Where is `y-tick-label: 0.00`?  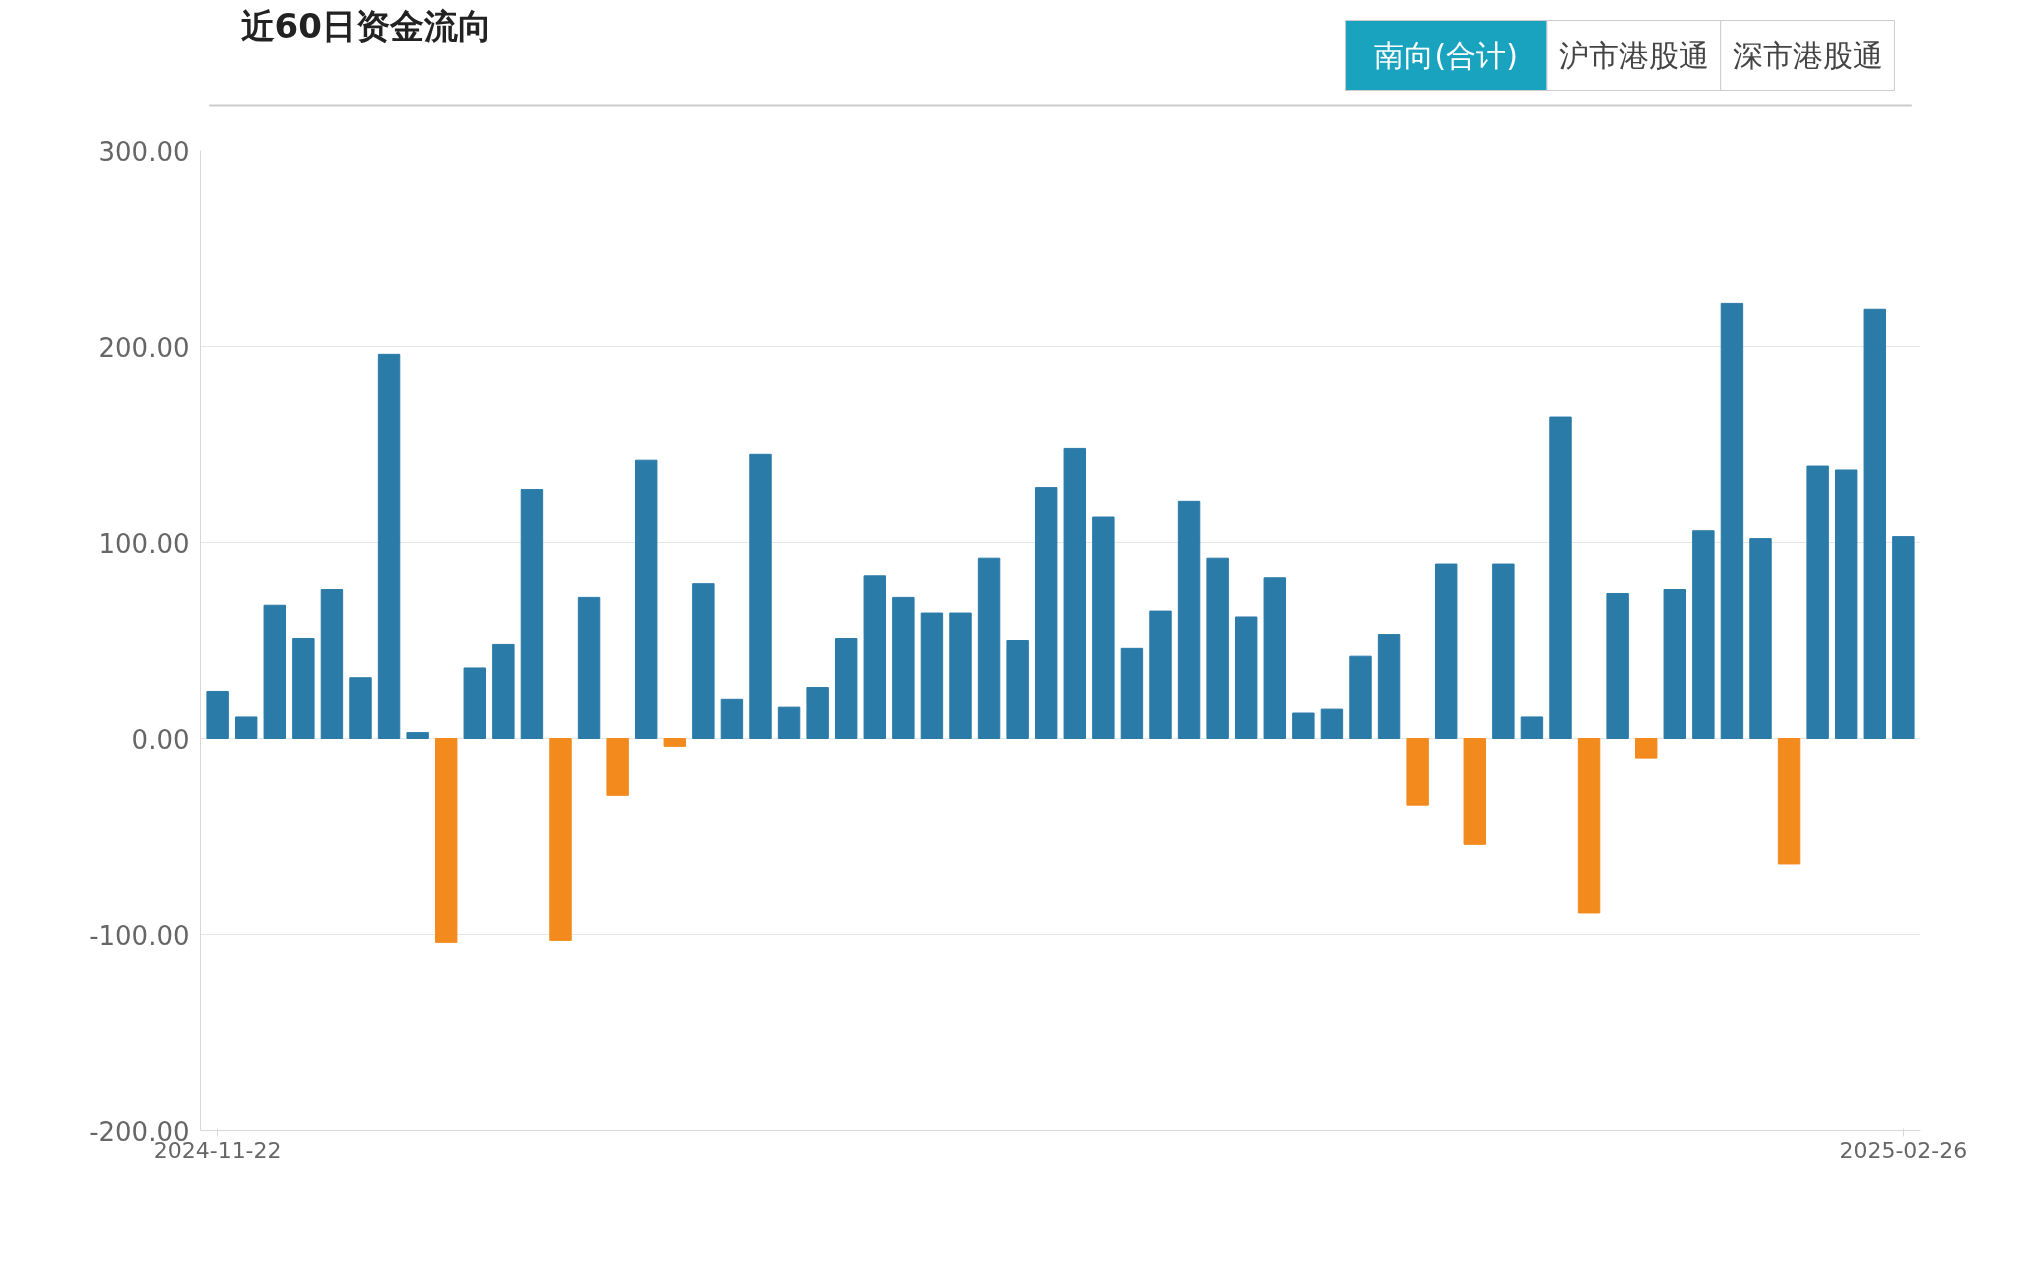 y-tick-label: 0.00 is located at coordinates (160, 739).